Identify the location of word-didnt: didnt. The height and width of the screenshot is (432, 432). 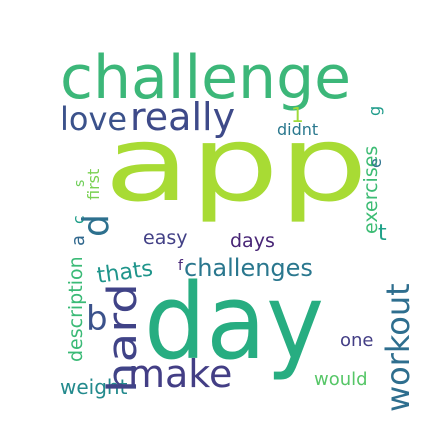
(297, 129).